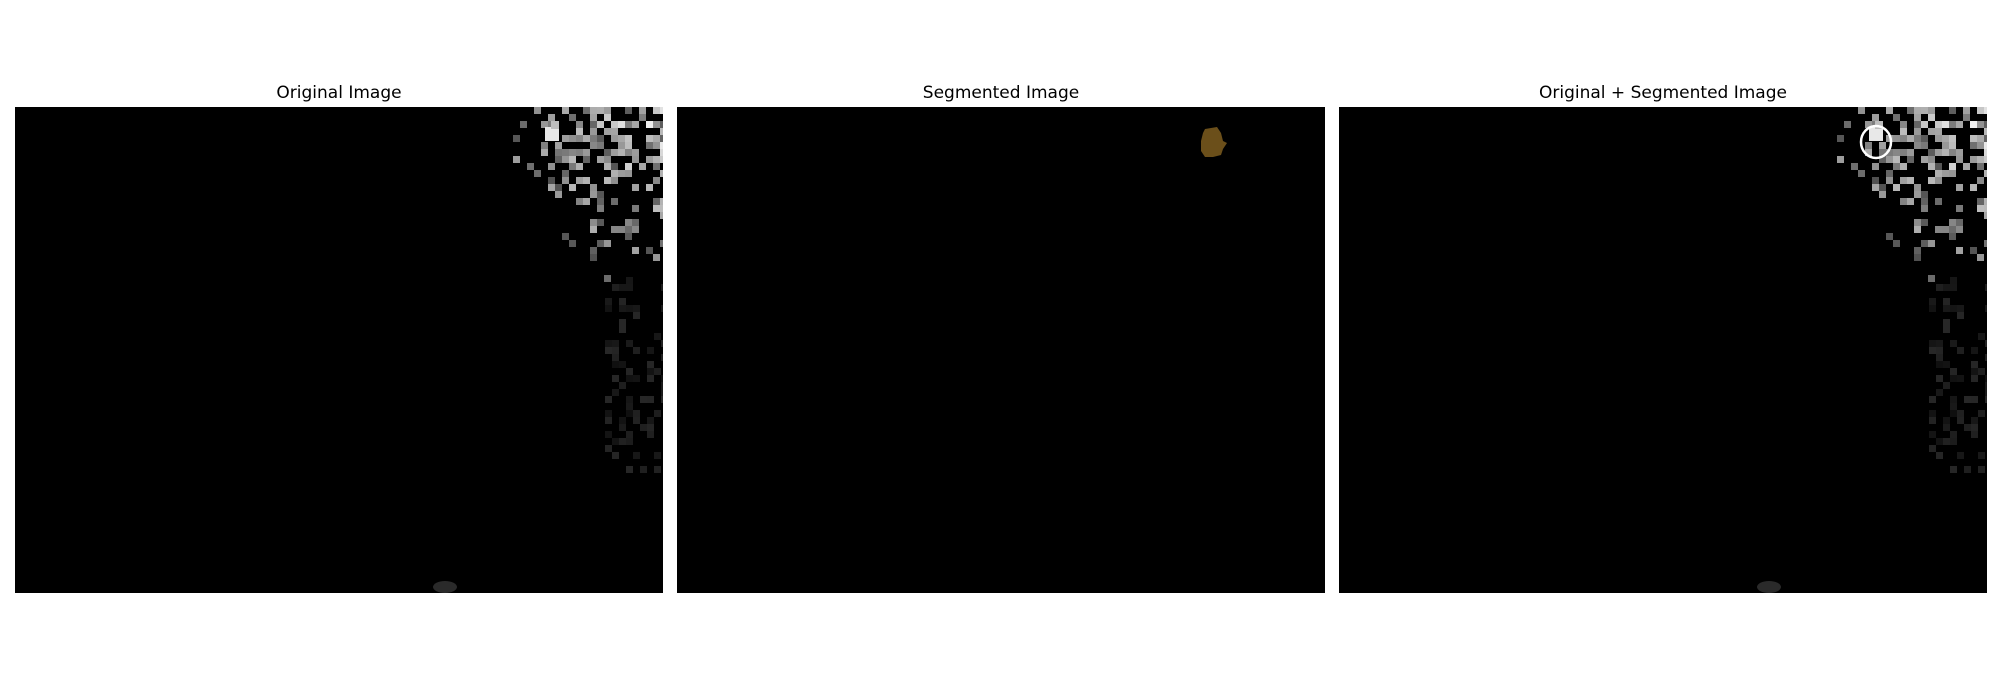 The width and height of the screenshot is (2000, 700). I want to click on original-image-title: Original Image, so click(339, 93).